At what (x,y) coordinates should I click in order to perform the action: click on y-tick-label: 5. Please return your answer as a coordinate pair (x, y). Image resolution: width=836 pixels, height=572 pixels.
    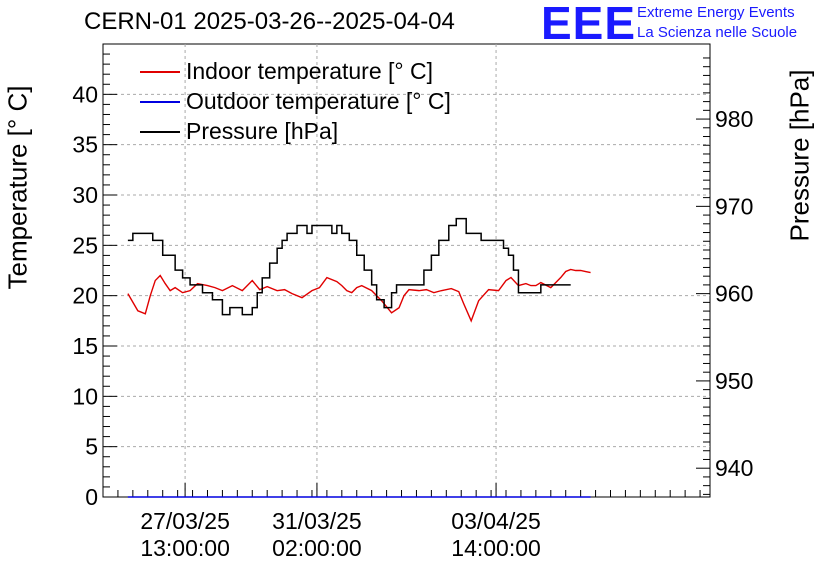
    Looking at the image, I should click on (91, 447).